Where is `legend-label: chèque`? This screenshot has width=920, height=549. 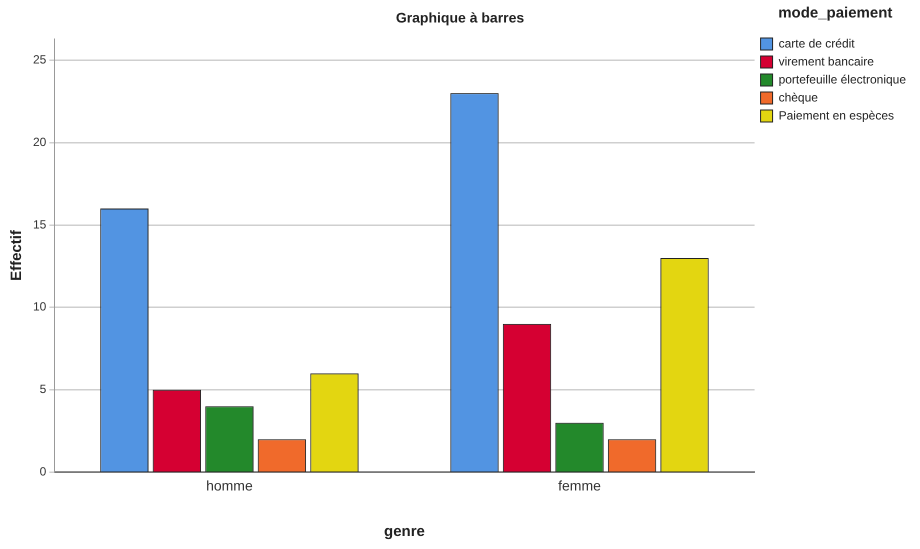 legend-label: chèque is located at coordinates (798, 97).